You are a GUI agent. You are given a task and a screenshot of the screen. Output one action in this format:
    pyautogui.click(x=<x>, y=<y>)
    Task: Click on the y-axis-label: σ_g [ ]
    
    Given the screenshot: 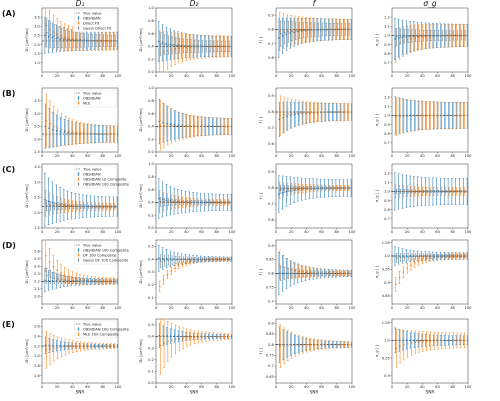 What is the action you would take?
    pyautogui.click(x=376, y=195)
    